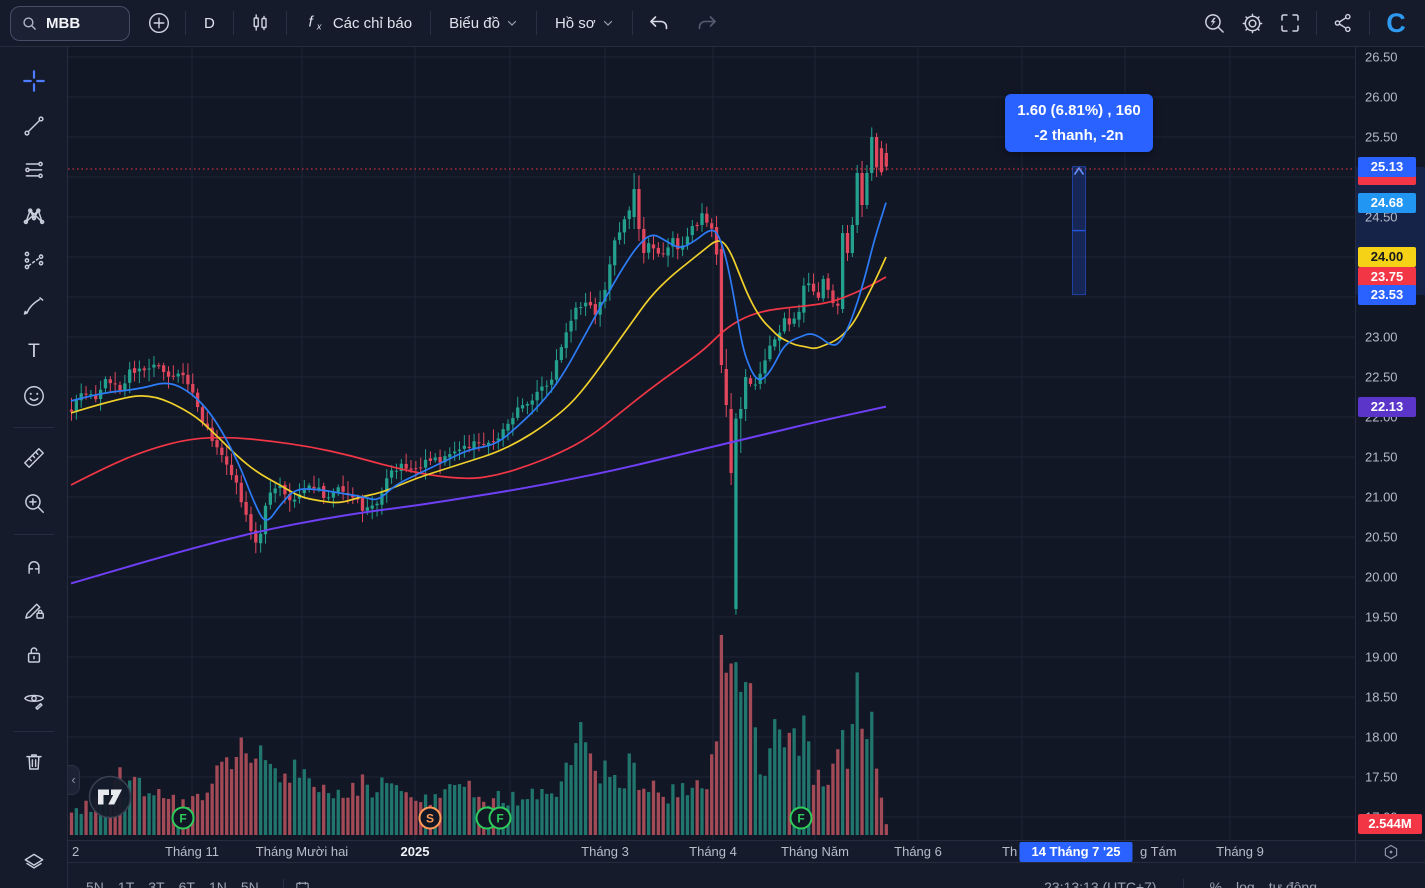  I want to click on price-tick: 23.00, so click(1381, 337).